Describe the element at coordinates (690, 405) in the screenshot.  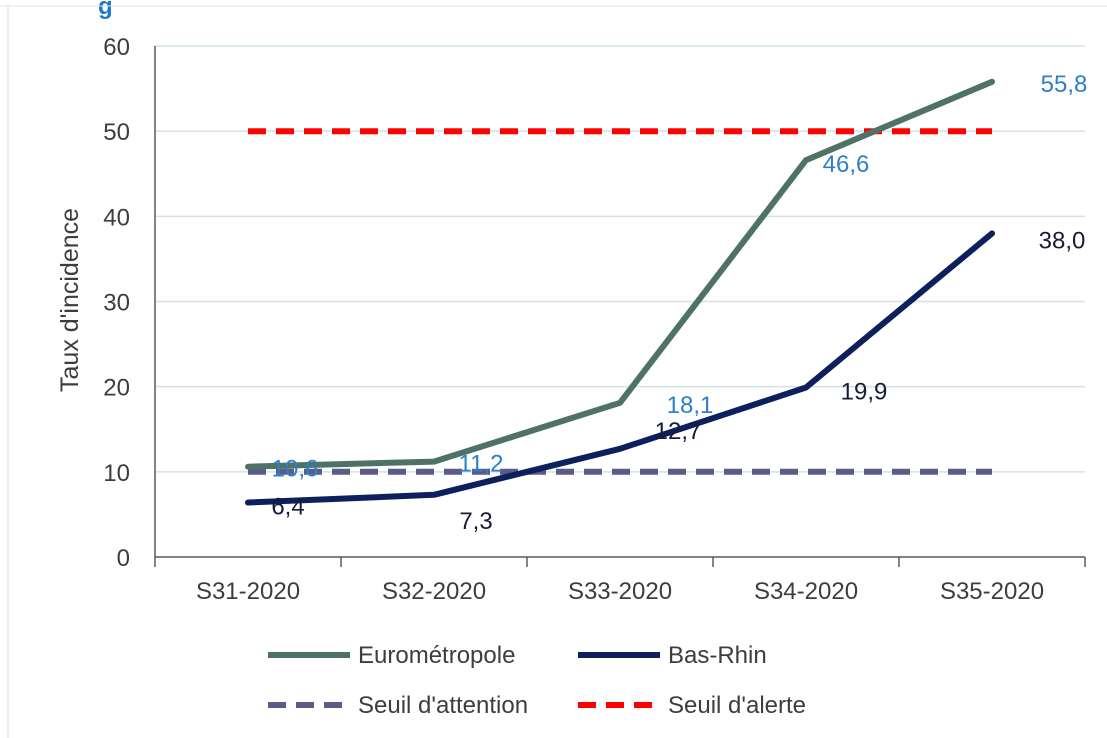
I see `data-label-eurometropole: 18,1` at that location.